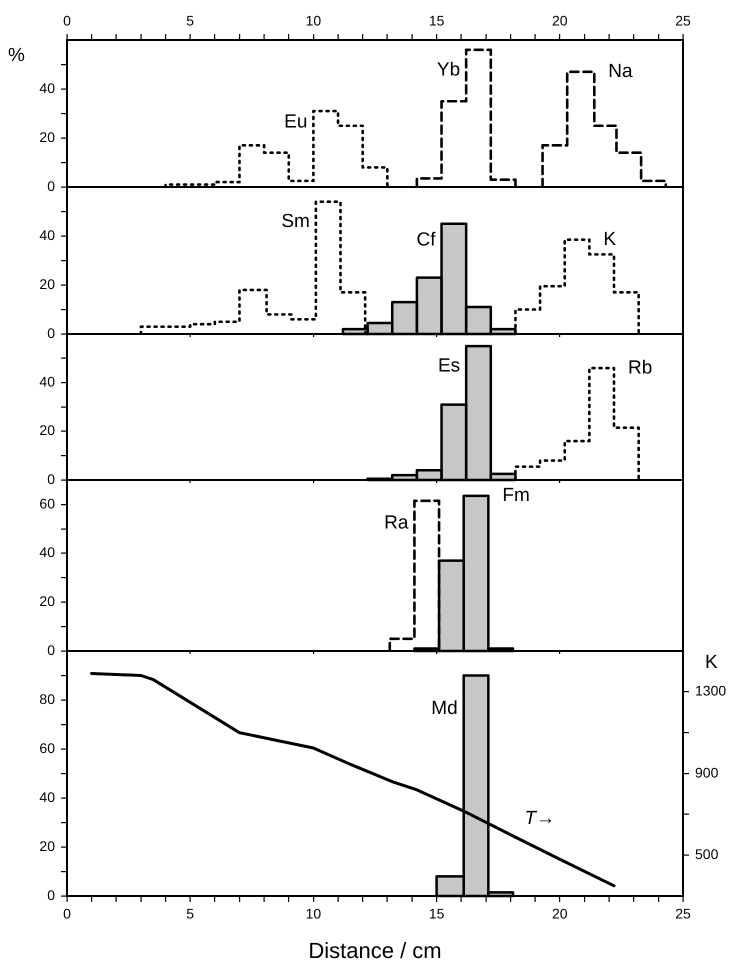  What do you see at coordinates (426, 240) in the screenshot?
I see `series-label: Cf` at bounding box center [426, 240].